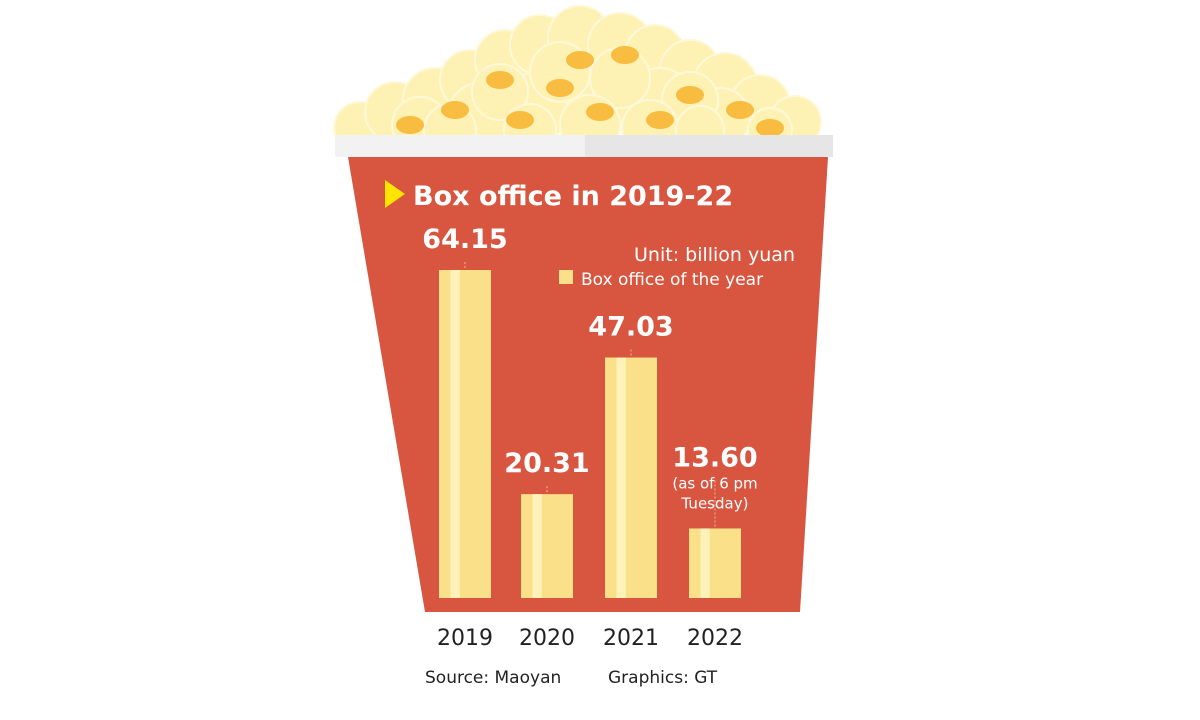 The height and width of the screenshot is (720, 1200). I want to click on value-annotation: (as of 6 pm, so click(714, 483).